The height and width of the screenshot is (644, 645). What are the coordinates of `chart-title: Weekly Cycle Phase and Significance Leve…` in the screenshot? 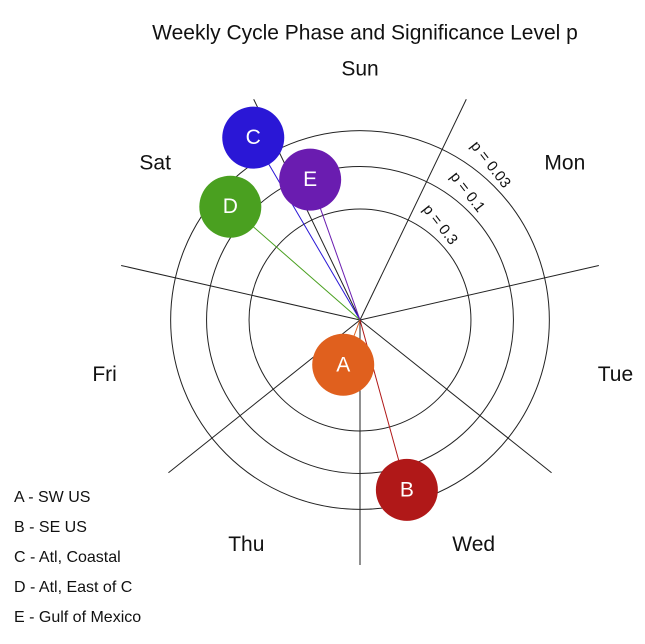 It's located at (365, 33).